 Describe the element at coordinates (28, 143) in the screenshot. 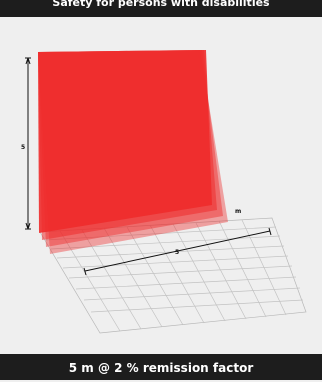

I see `height-dimension` at that location.